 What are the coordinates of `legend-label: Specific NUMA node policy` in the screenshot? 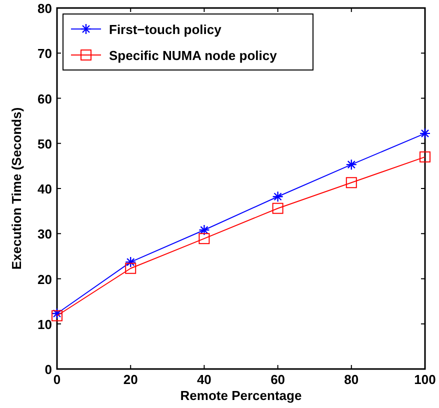 It's located at (193, 55).